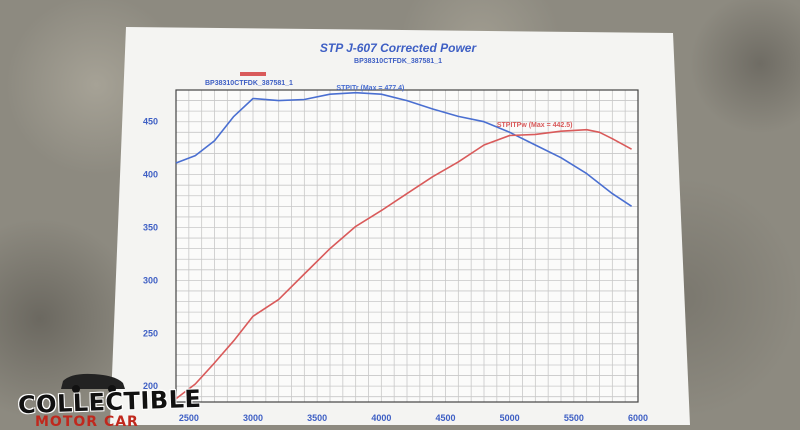 This screenshot has width=800, height=430. What do you see at coordinates (445, 418) in the screenshot?
I see `x-tick-label: 4500` at bounding box center [445, 418].